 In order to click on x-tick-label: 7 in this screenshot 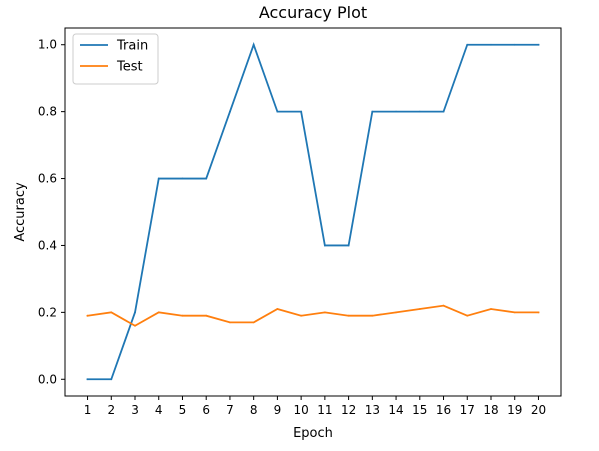, I will do `click(230, 410)`.